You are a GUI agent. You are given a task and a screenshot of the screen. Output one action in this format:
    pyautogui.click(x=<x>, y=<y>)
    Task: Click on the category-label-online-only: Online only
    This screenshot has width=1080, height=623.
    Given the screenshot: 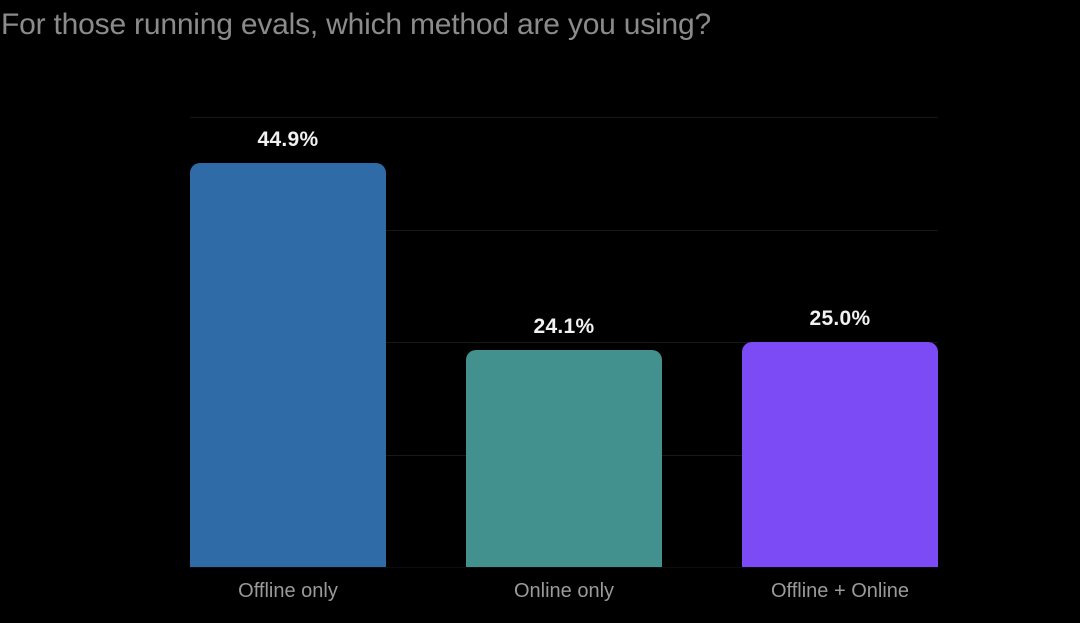 What is the action you would take?
    pyautogui.click(x=564, y=591)
    